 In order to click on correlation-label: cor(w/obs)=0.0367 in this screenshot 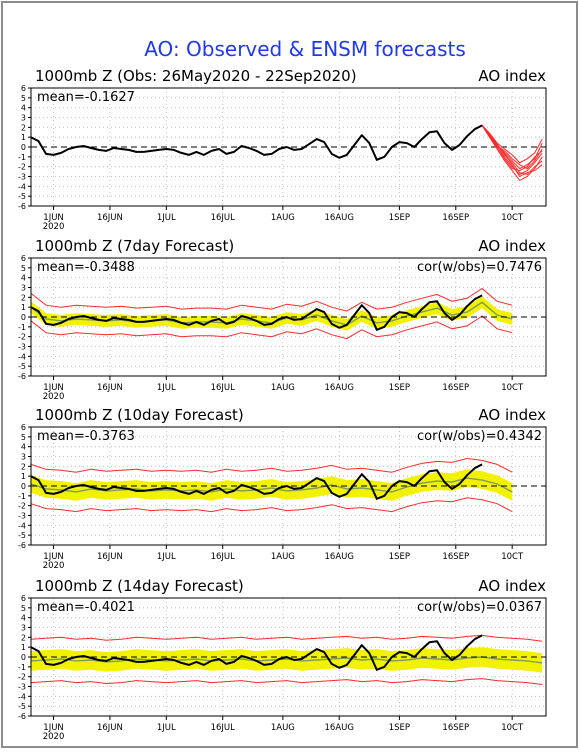, I will do `click(479, 607)`.